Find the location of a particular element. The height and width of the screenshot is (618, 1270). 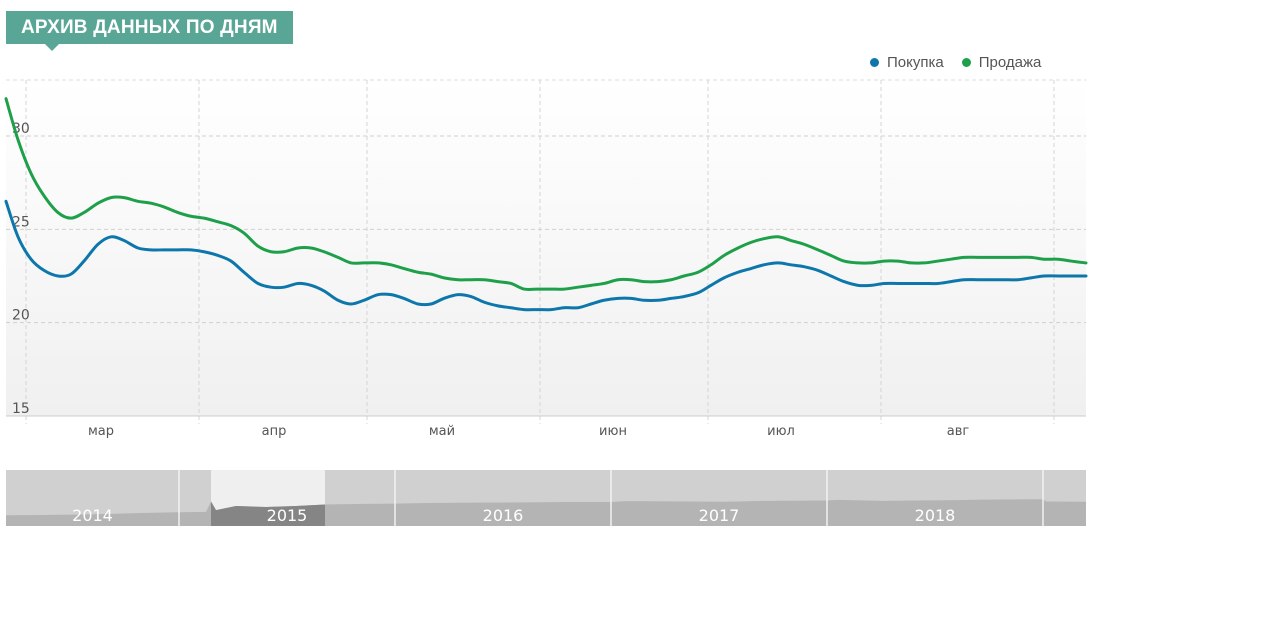

navigator-year-label: 2014 is located at coordinates (92, 515).